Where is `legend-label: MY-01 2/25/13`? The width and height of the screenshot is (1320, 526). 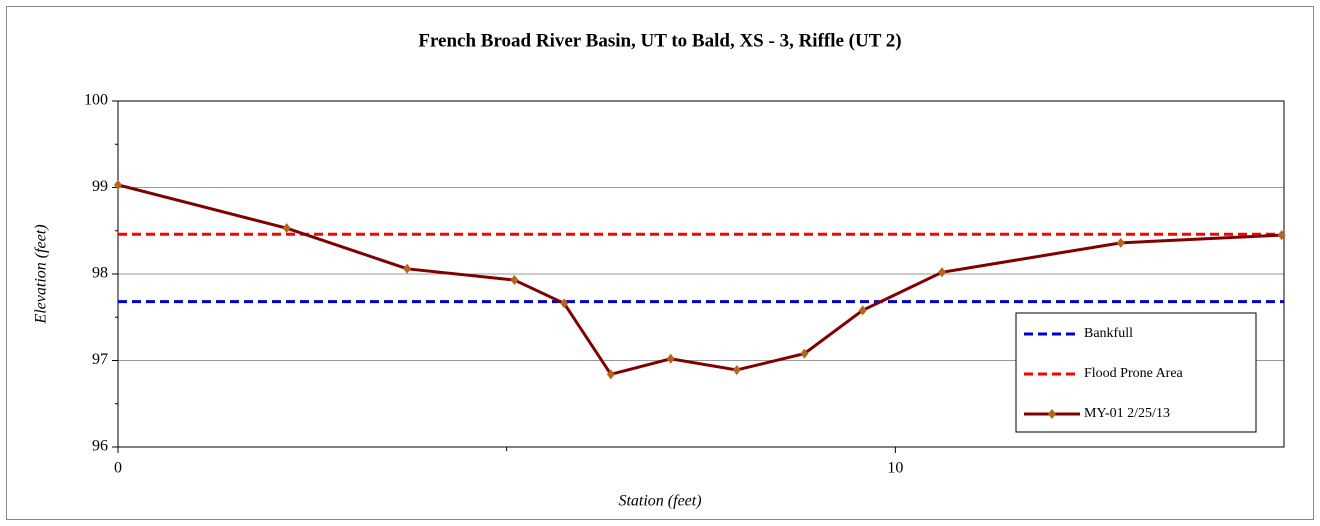 legend-label: MY-01 2/25/13 is located at coordinates (1127, 413).